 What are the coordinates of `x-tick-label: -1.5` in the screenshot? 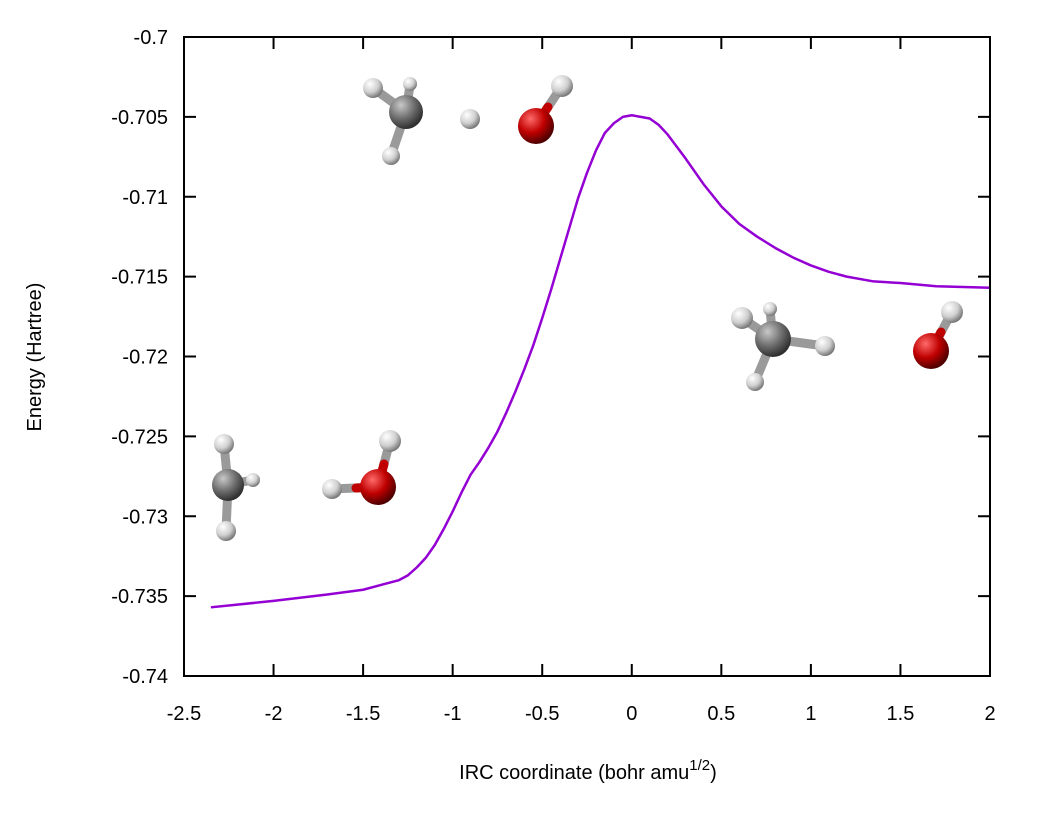 It's located at (363, 714).